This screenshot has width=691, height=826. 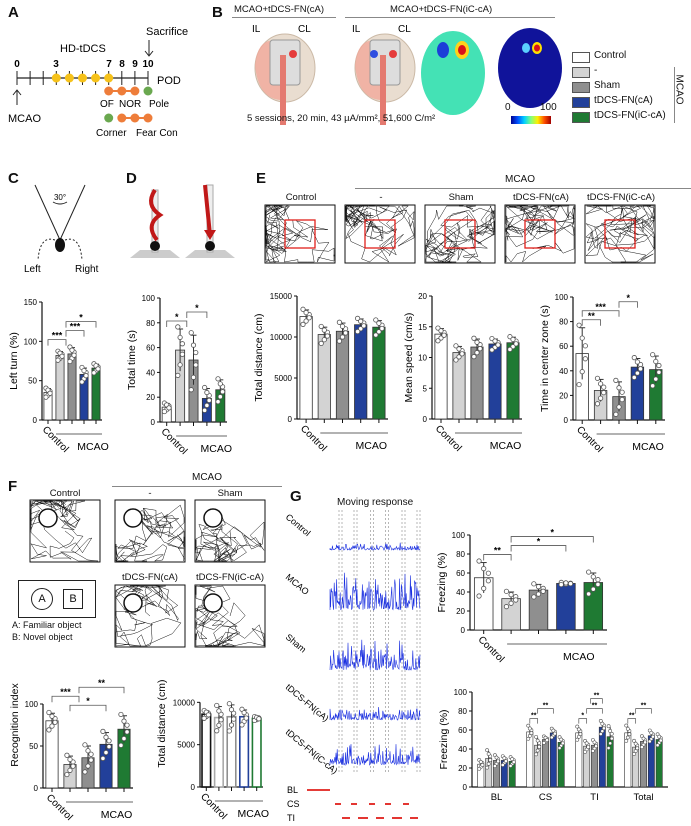 What do you see at coordinates (506, 446) in the screenshot?
I see `group-label: MCAO` at bounding box center [506, 446].